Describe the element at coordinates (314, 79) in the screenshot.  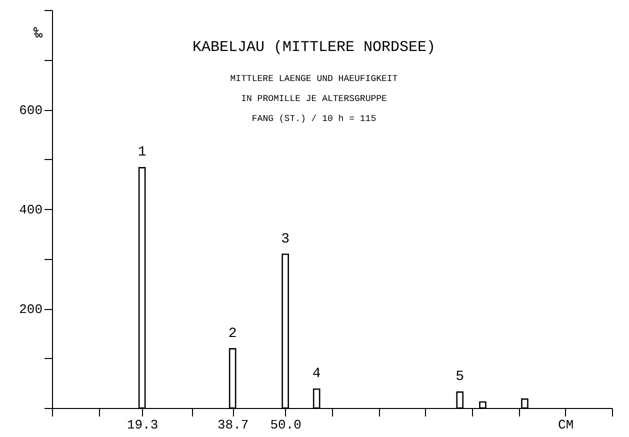
I see `text: MITTLERE LAENGE UND HAEUFIGKEIT` at that location.